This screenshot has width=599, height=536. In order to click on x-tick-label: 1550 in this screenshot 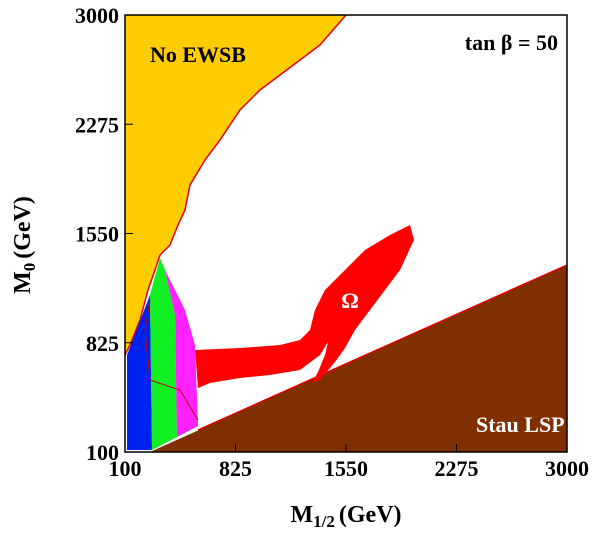, I will do `click(346, 468)`.